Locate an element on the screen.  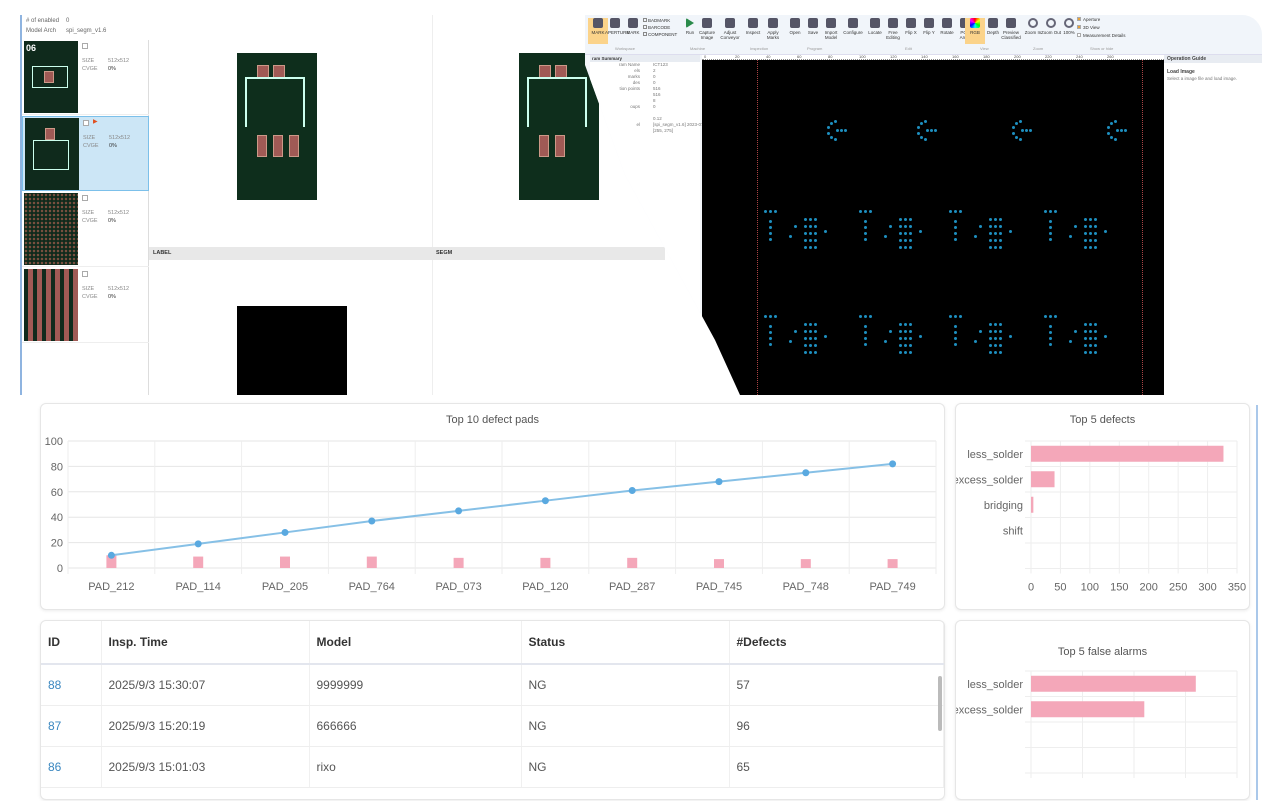
ribbon-button-locate: Locate is located at coordinates (875, 26).